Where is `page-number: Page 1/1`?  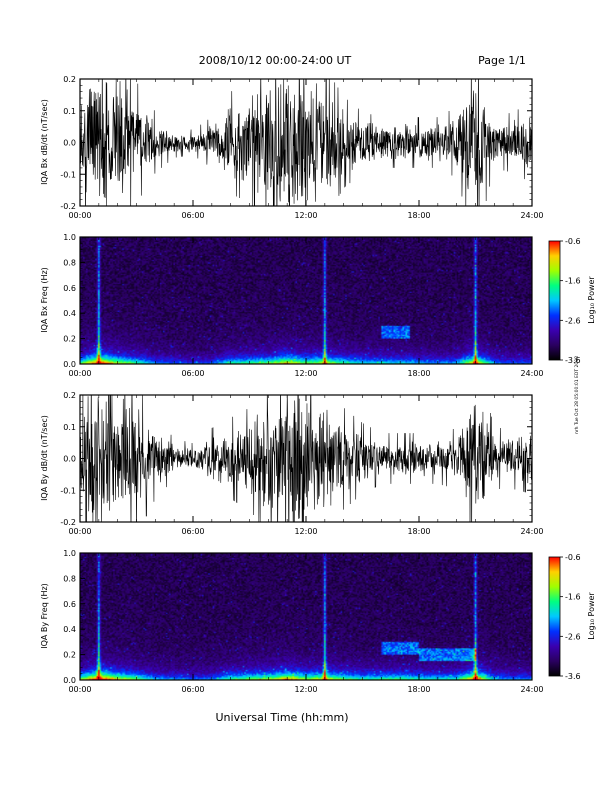
page-number: Page 1/1 is located at coordinates (502, 60).